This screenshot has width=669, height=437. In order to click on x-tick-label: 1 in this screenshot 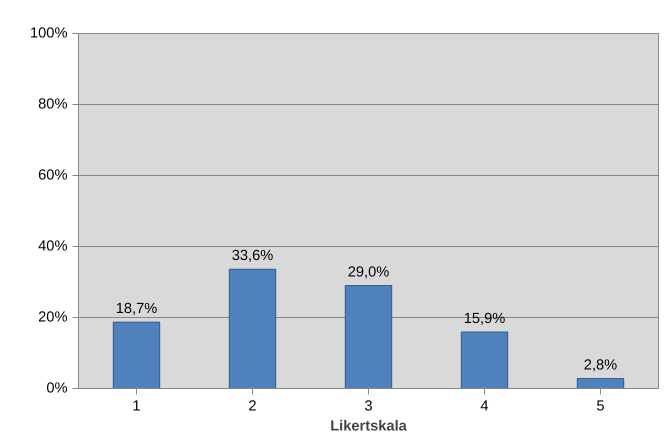, I will do `click(136, 406)`.